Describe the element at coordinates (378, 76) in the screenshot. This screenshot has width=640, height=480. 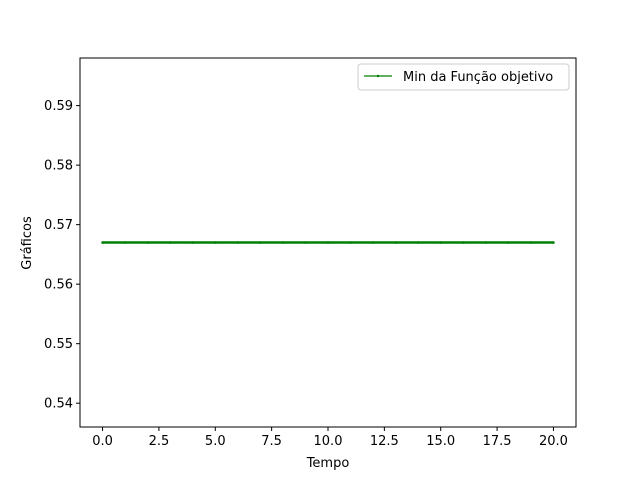
I see `legend-marker` at that location.